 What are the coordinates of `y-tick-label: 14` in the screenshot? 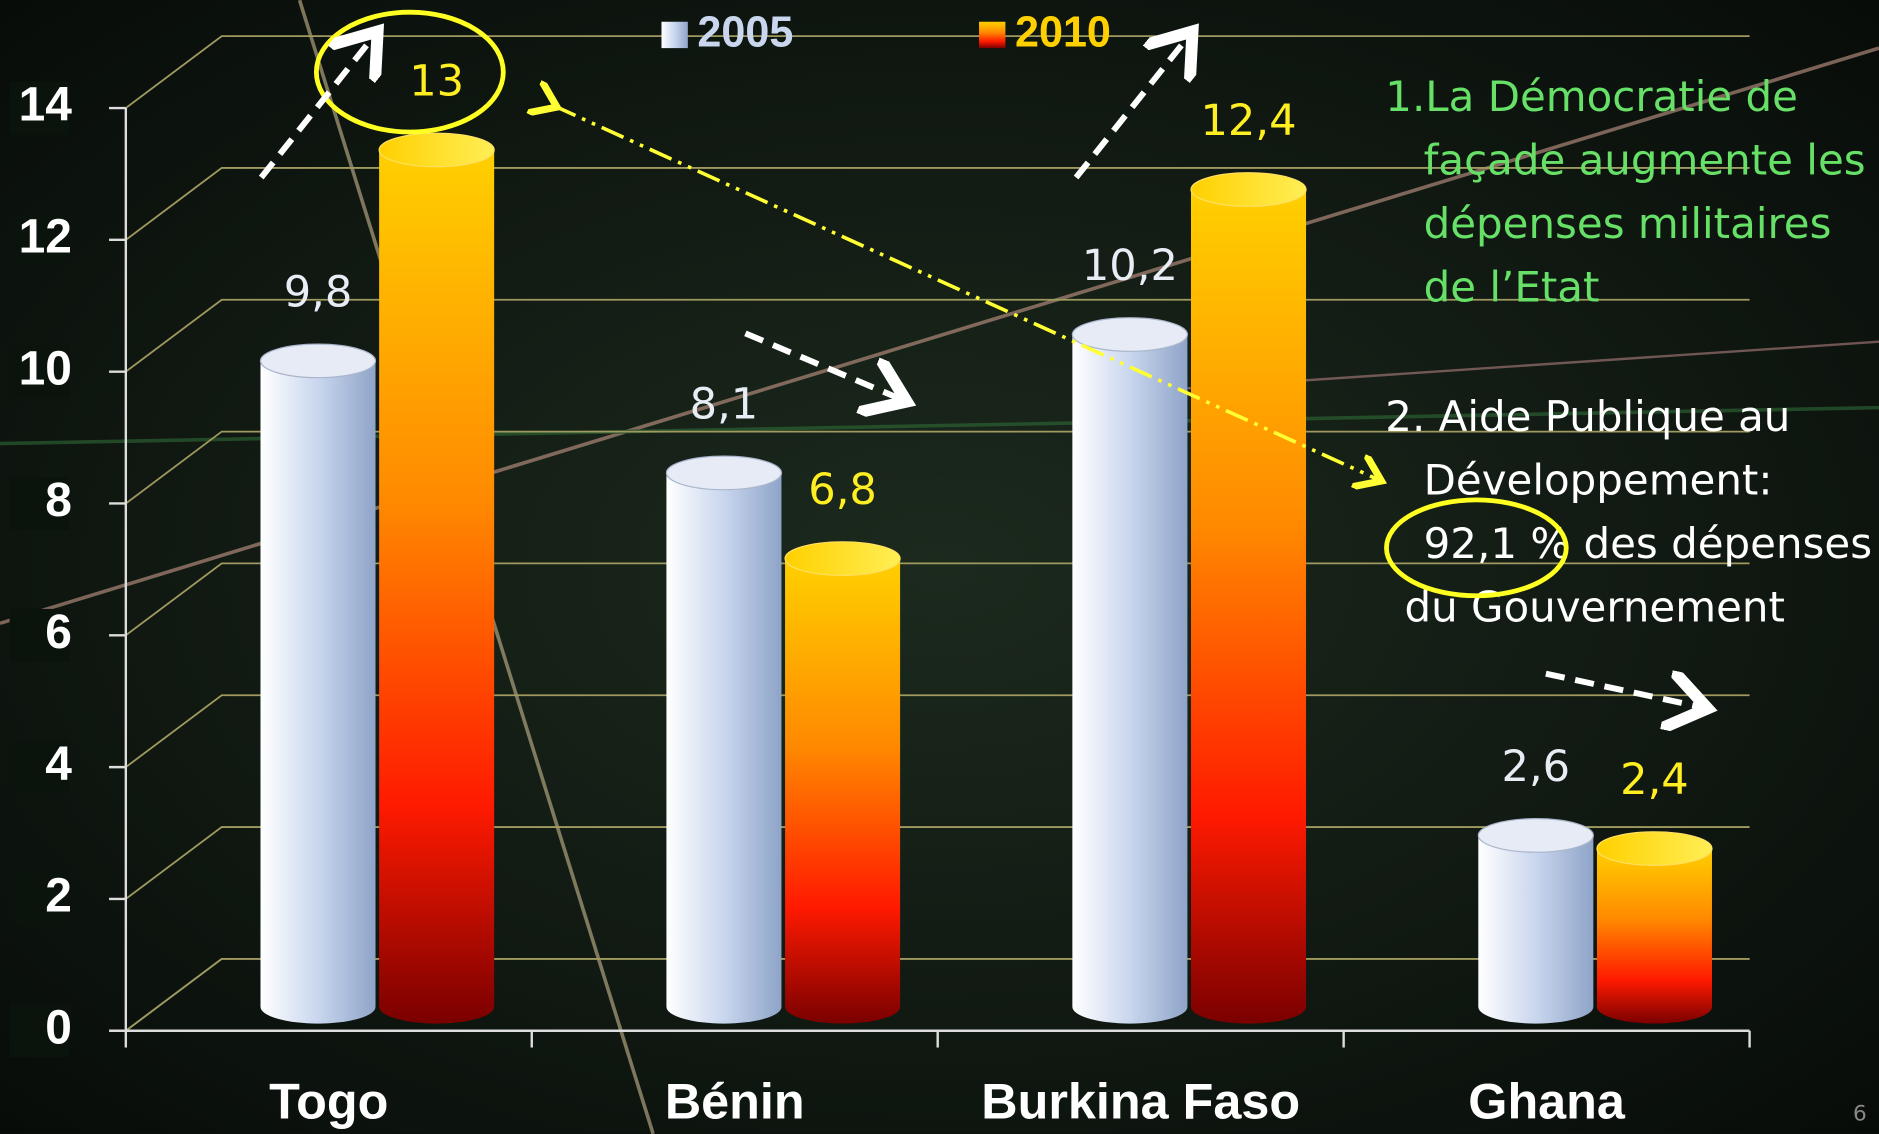 It's located at (46, 105).